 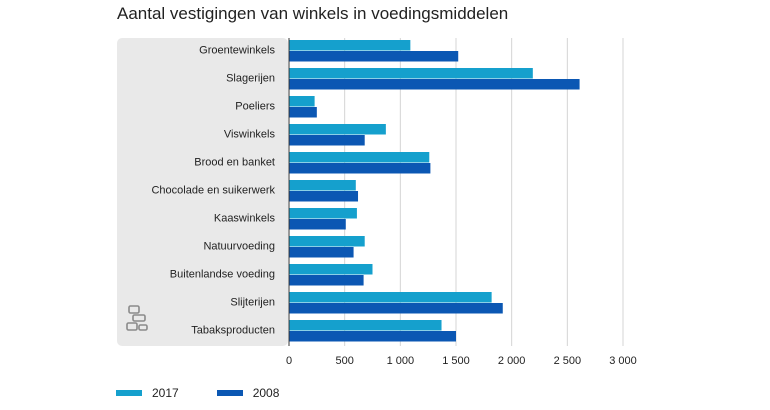 I want to click on x-tick-labels: 0 500 1 000 1 500 2 000 2 500 3 000, so click(x=461, y=361).